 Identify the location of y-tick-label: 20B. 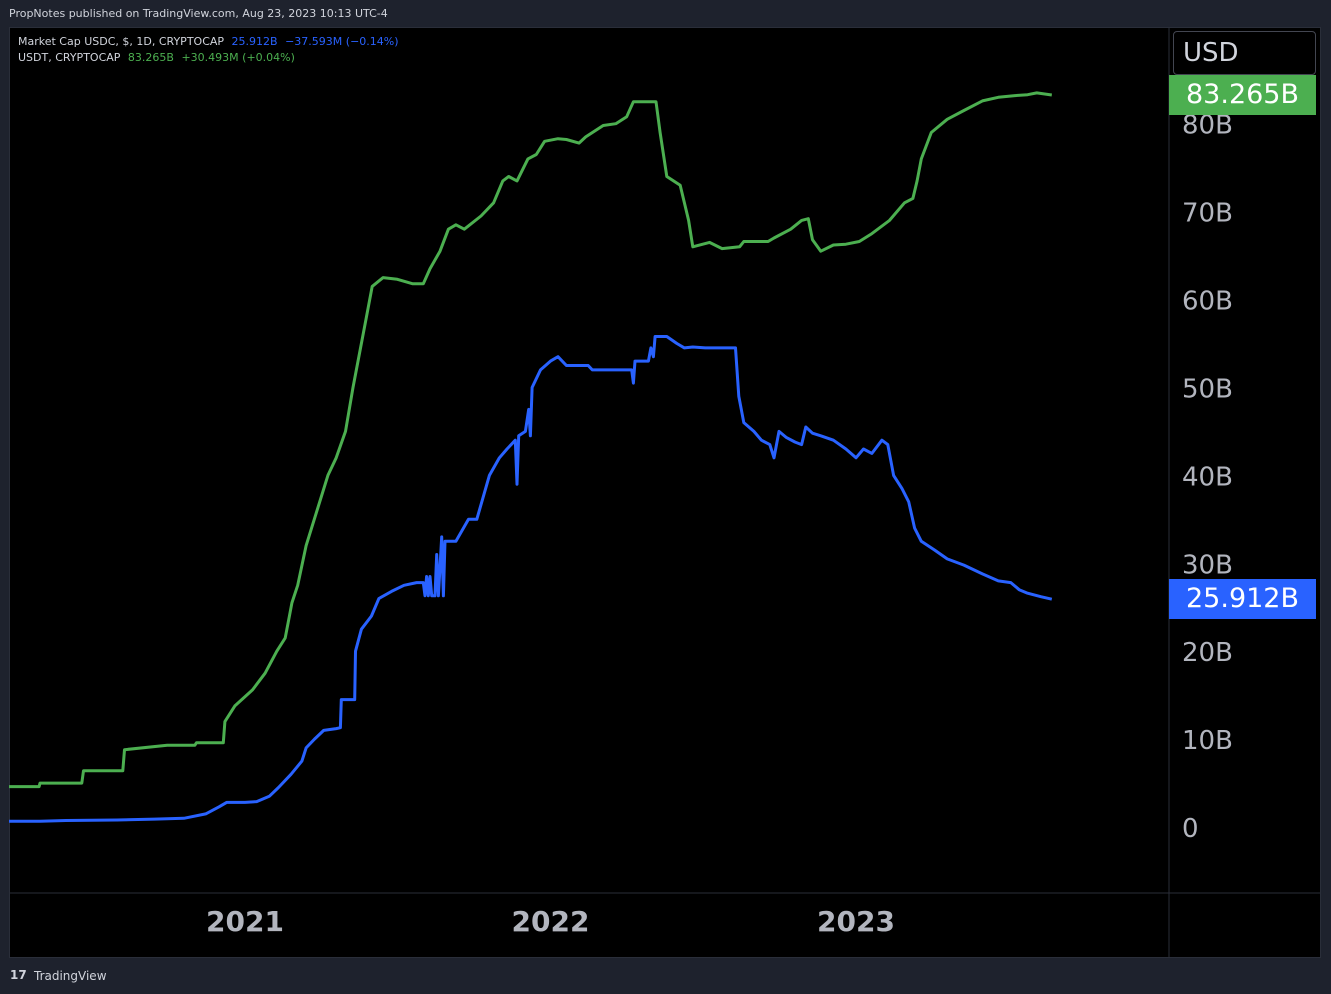
(1207, 653).